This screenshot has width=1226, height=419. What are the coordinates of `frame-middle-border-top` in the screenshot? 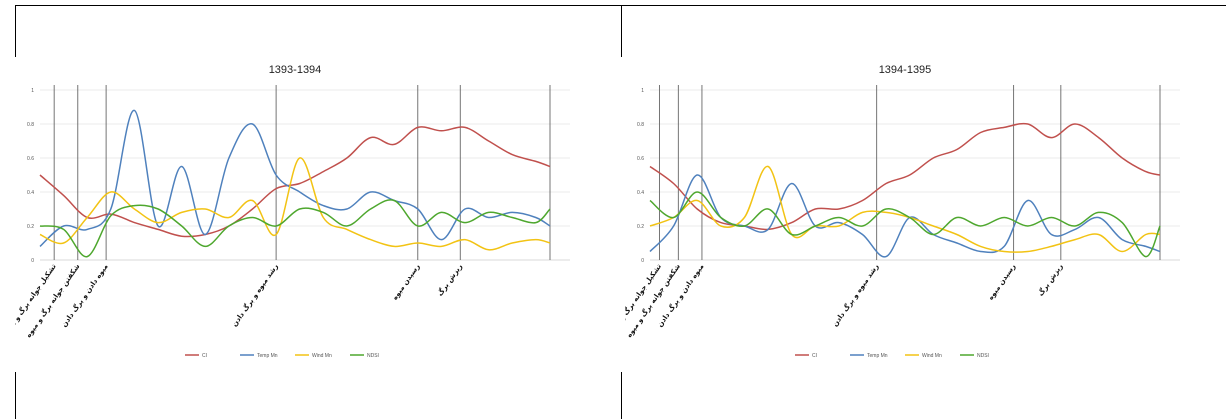 It's located at (621, 31).